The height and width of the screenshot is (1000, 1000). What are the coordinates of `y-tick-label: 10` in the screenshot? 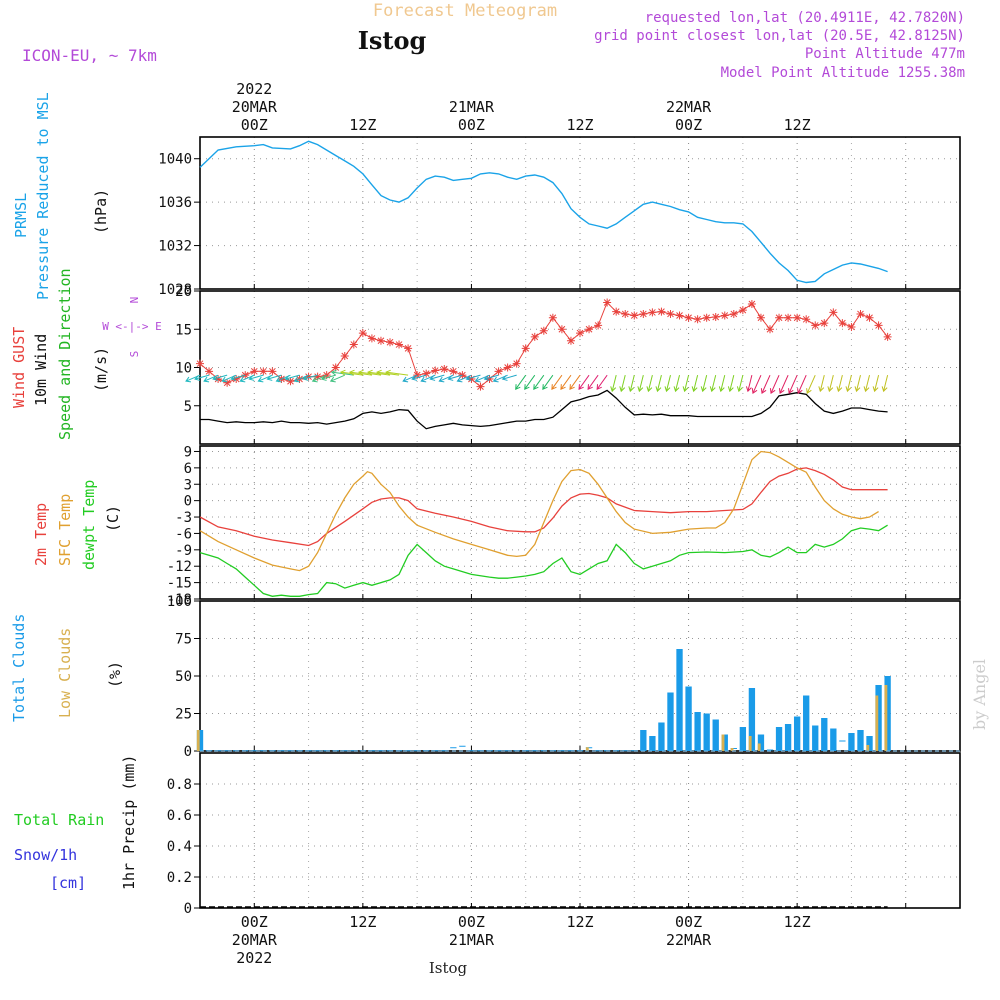 It's located at (183, 369).